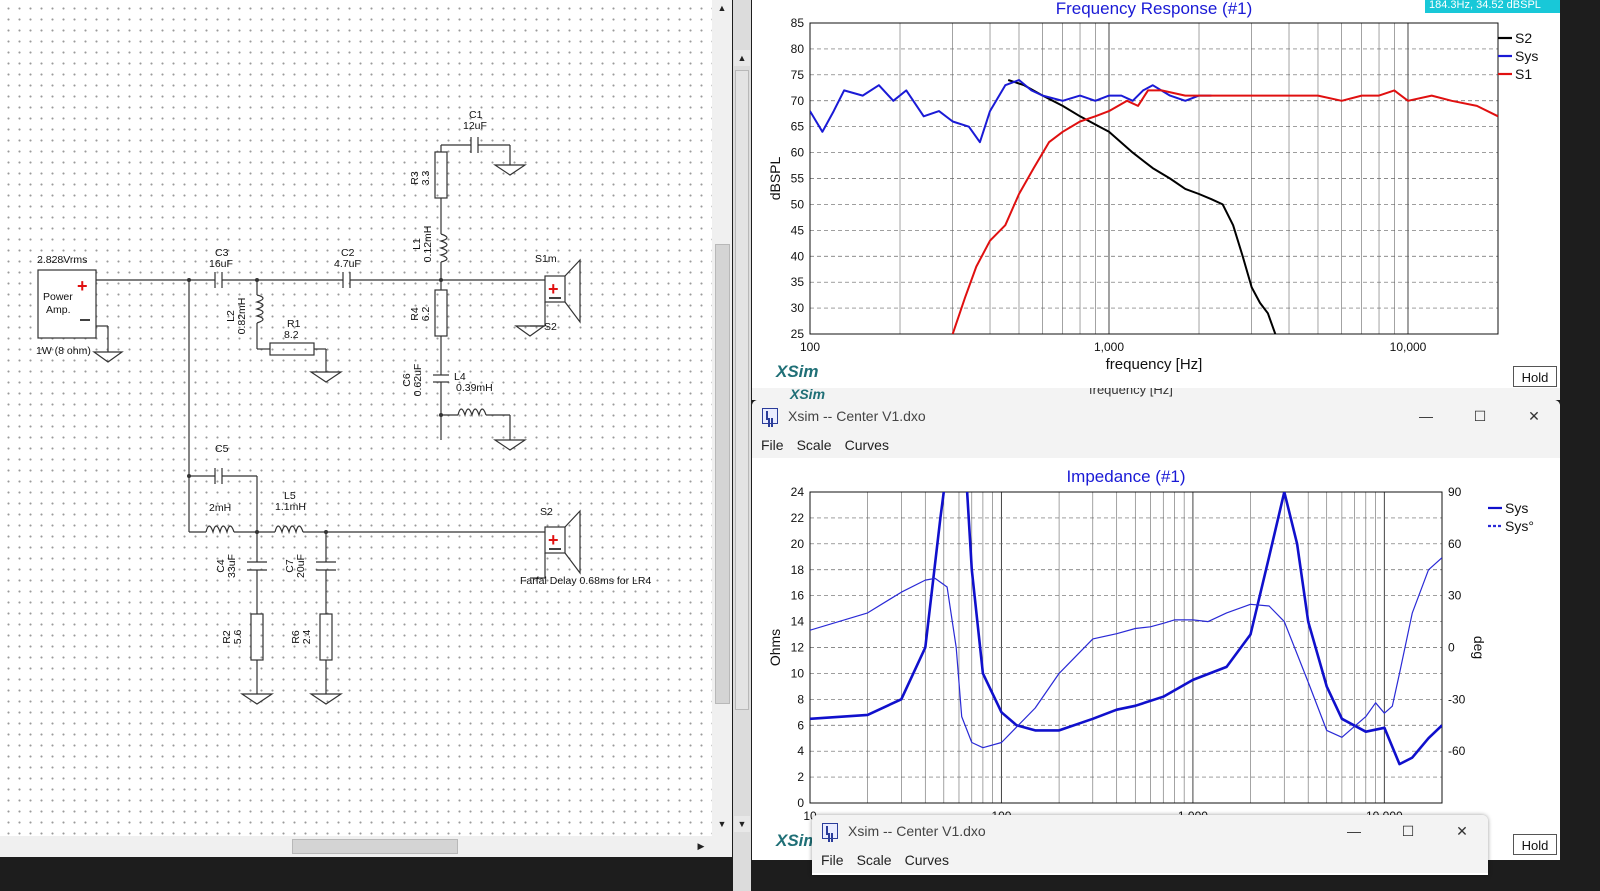  I want to click on panel-scroll-up-icon: ▲, so click(742, 58).